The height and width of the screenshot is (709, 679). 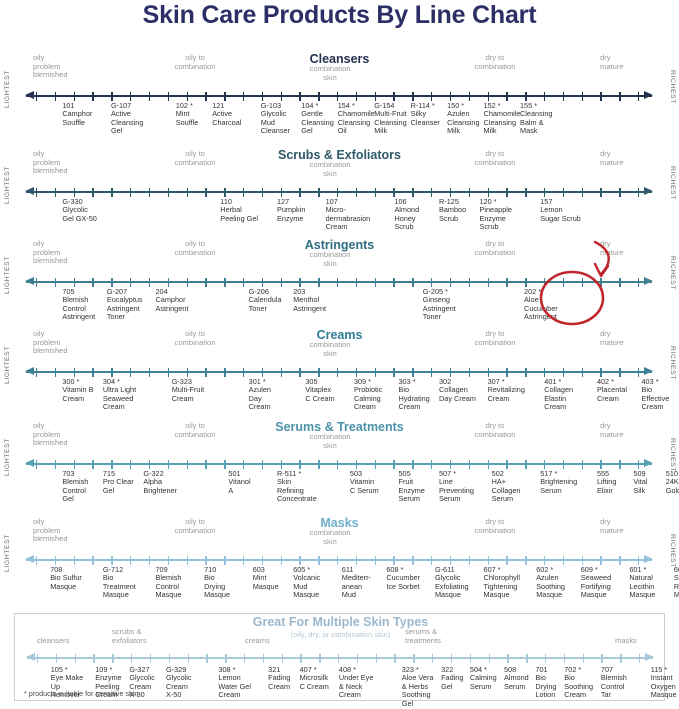 What do you see at coordinates (53, 640) in the screenshot?
I see `multi-group-label-0: cleansers` at bounding box center [53, 640].